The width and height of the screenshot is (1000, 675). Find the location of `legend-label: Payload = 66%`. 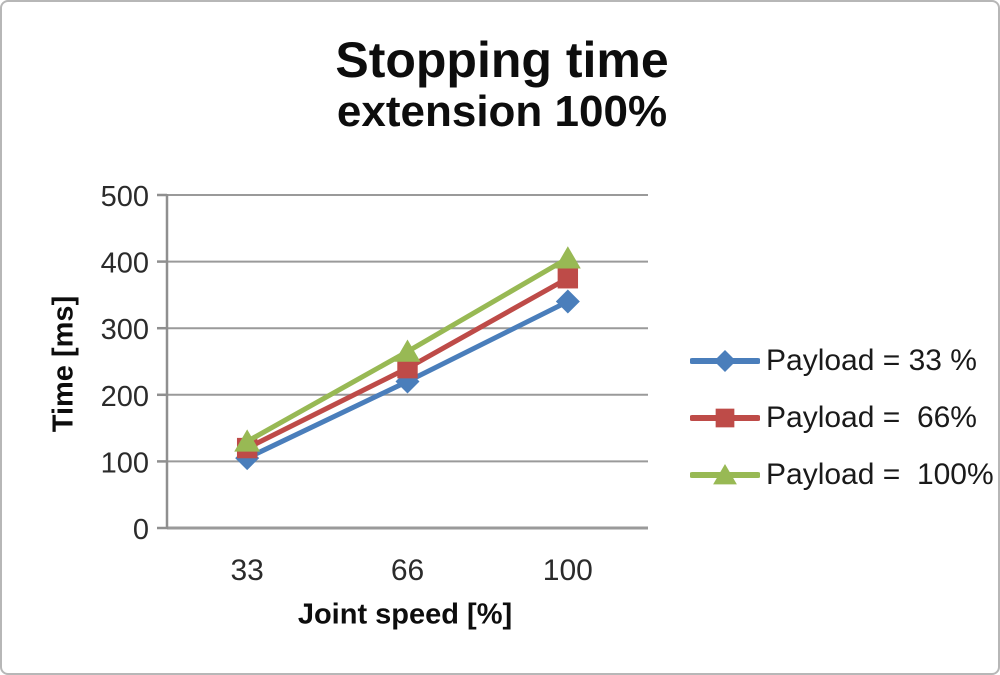

legend-label: Payload = 66% is located at coordinates (871, 417).